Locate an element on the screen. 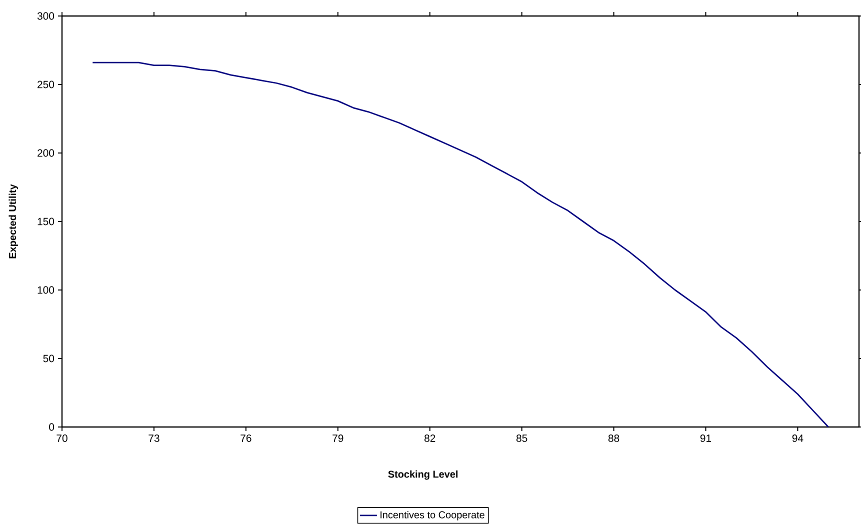  y-tick-label: 100 is located at coordinates (46, 290).